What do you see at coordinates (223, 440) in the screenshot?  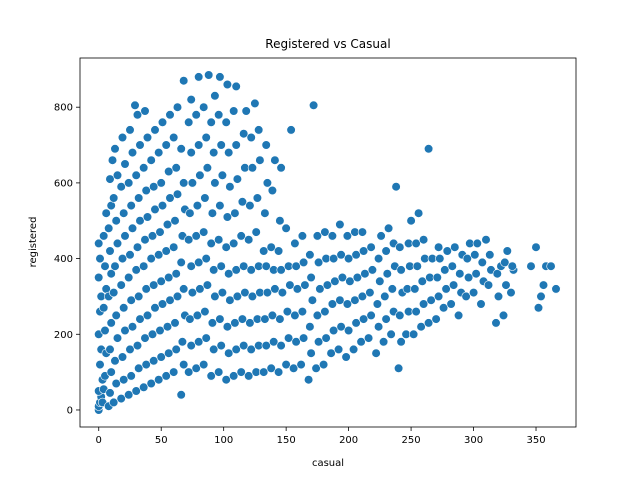 I see `x-tick-label: 100` at bounding box center [223, 440].